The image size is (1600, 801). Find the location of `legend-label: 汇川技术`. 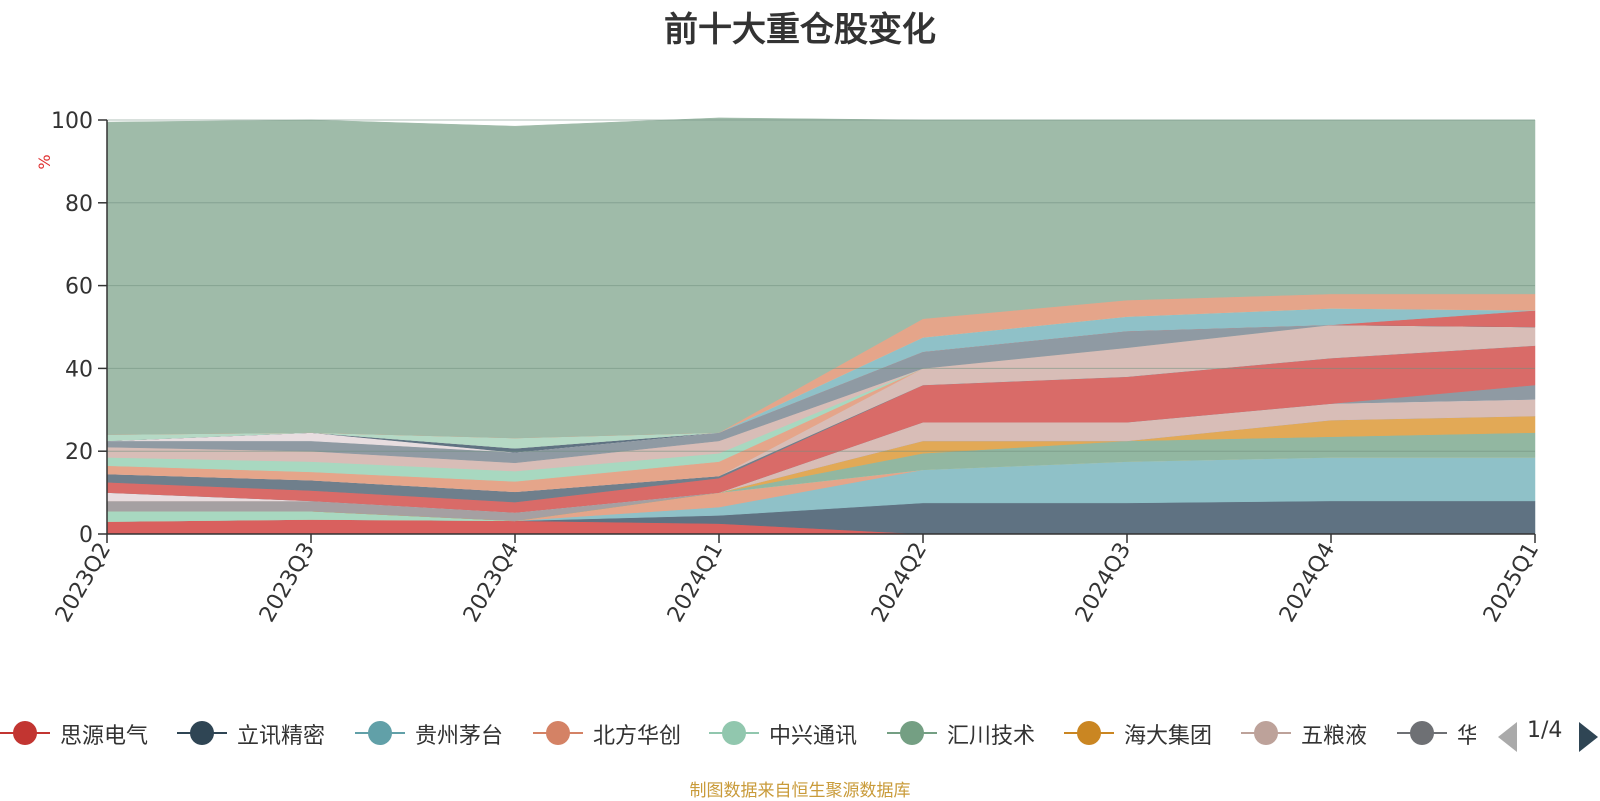

legend-label: 汇川技术 is located at coordinates (991, 736).